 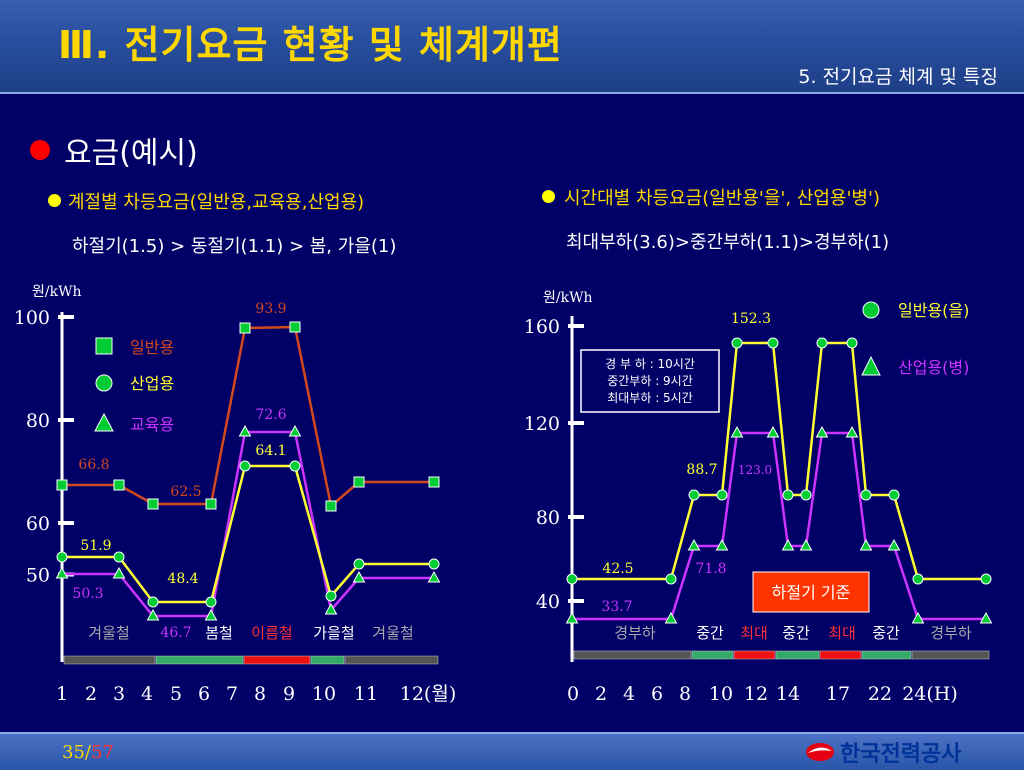 I want to click on x-tick-label: 6, so click(x=657, y=694).